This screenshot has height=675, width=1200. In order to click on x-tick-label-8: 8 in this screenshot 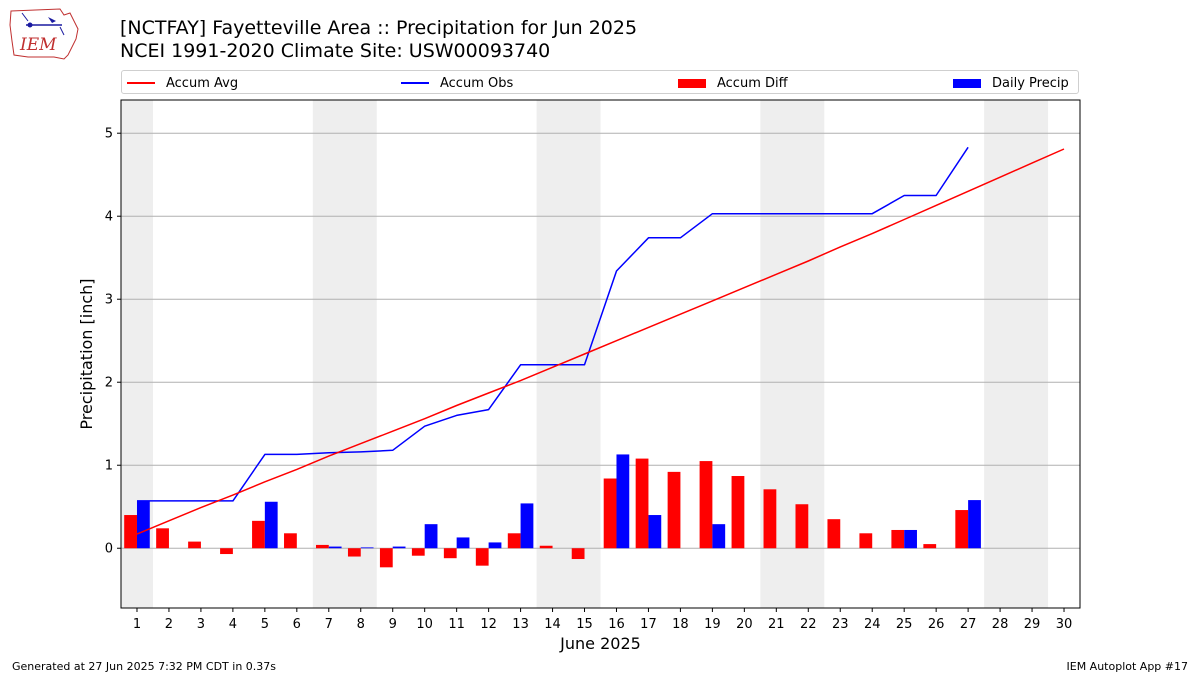, I will do `click(361, 624)`.